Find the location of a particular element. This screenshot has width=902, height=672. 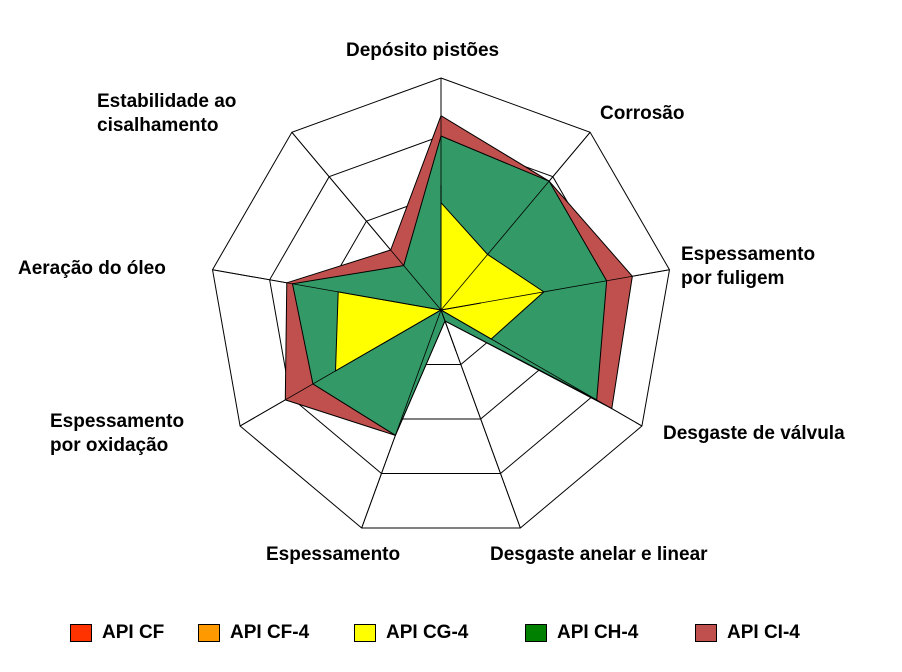

legend-item-api-cf-4: API CF-4 is located at coordinates (253, 633).